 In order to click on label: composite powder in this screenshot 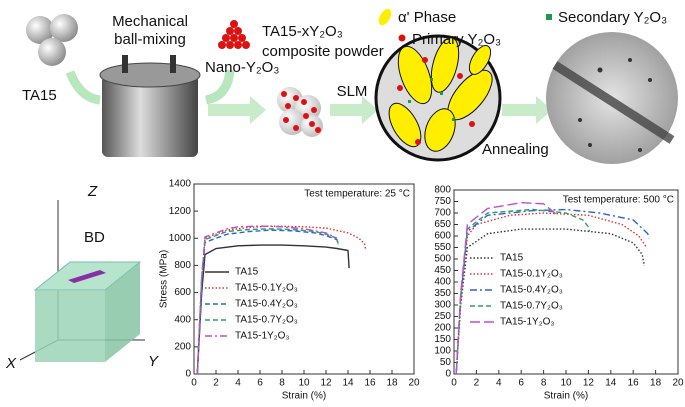, I will do `click(323, 51)`.